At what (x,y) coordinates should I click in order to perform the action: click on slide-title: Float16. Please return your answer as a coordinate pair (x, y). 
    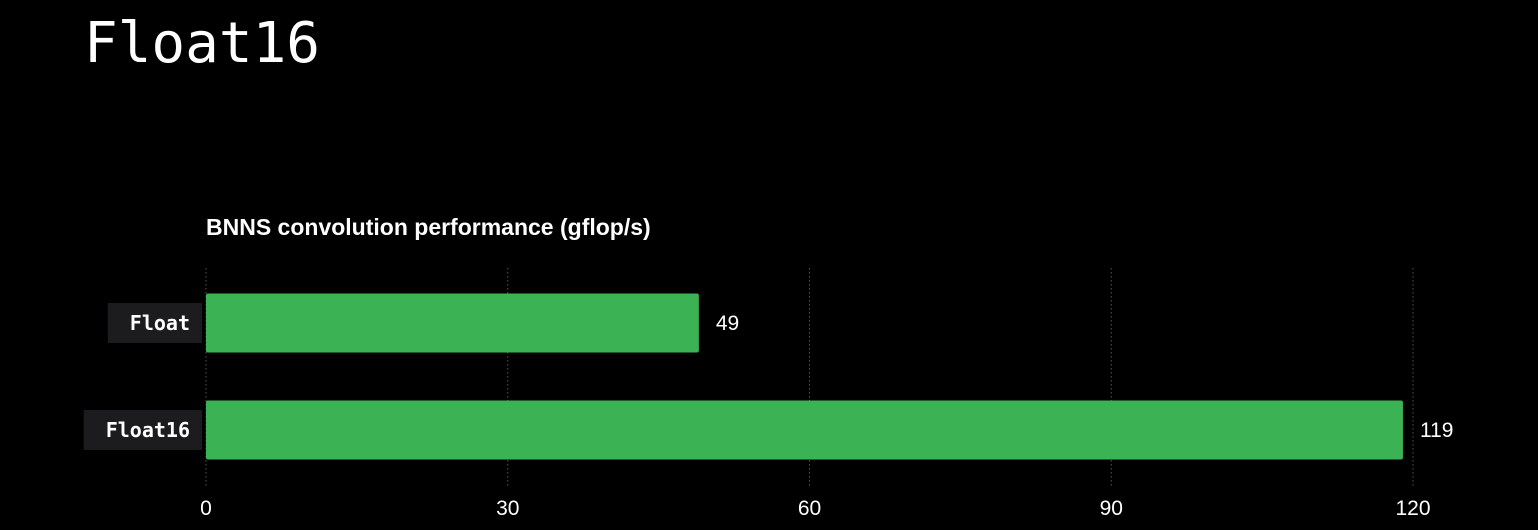
    Looking at the image, I should click on (202, 43).